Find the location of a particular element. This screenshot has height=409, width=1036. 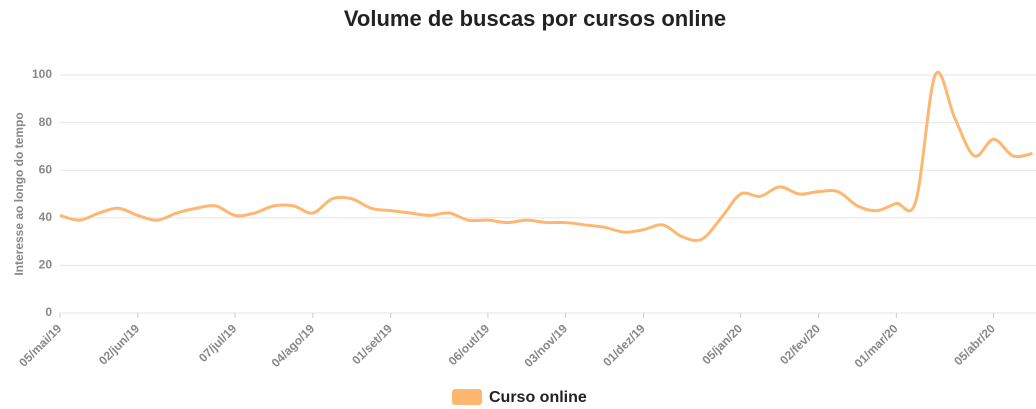

y-tick-label: 0 is located at coordinates (48, 312).